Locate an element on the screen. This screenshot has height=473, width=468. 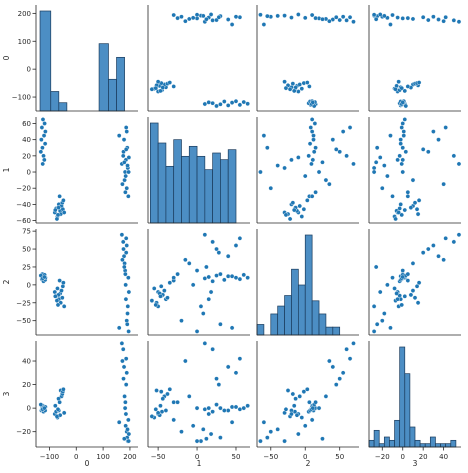
x-tick-label-1-1: 0 is located at coordinates (197, 457).